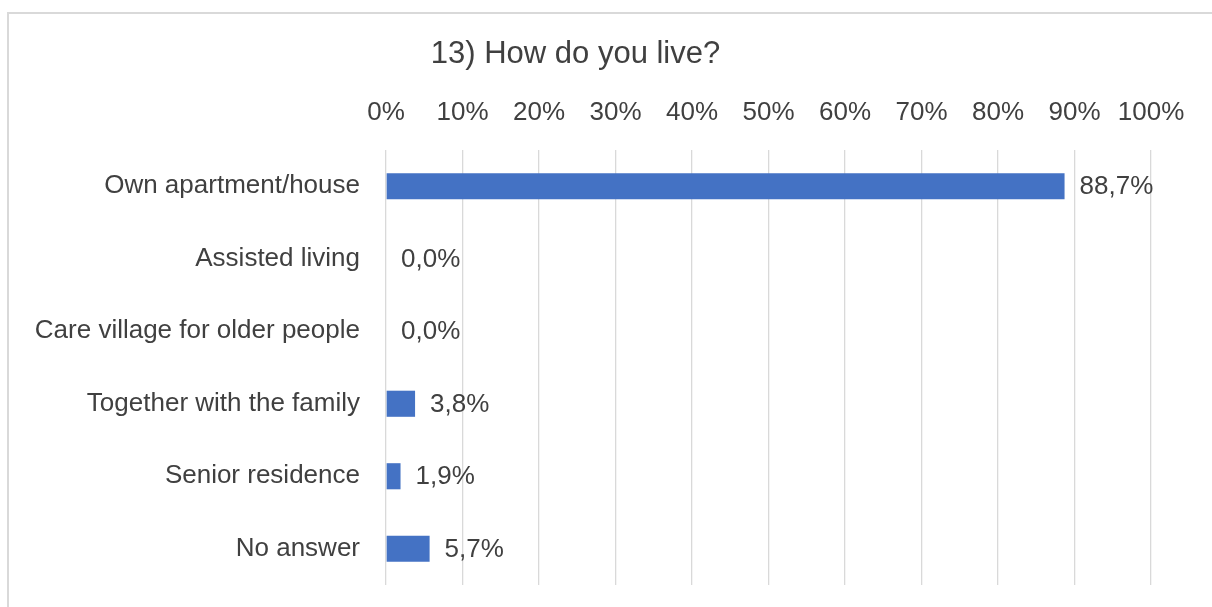 This screenshot has height=607, width=1212. What do you see at coordinates (692, 110) in the screenshot?
I see `x-tick-label: 40%` at bounding box center [692, 110].